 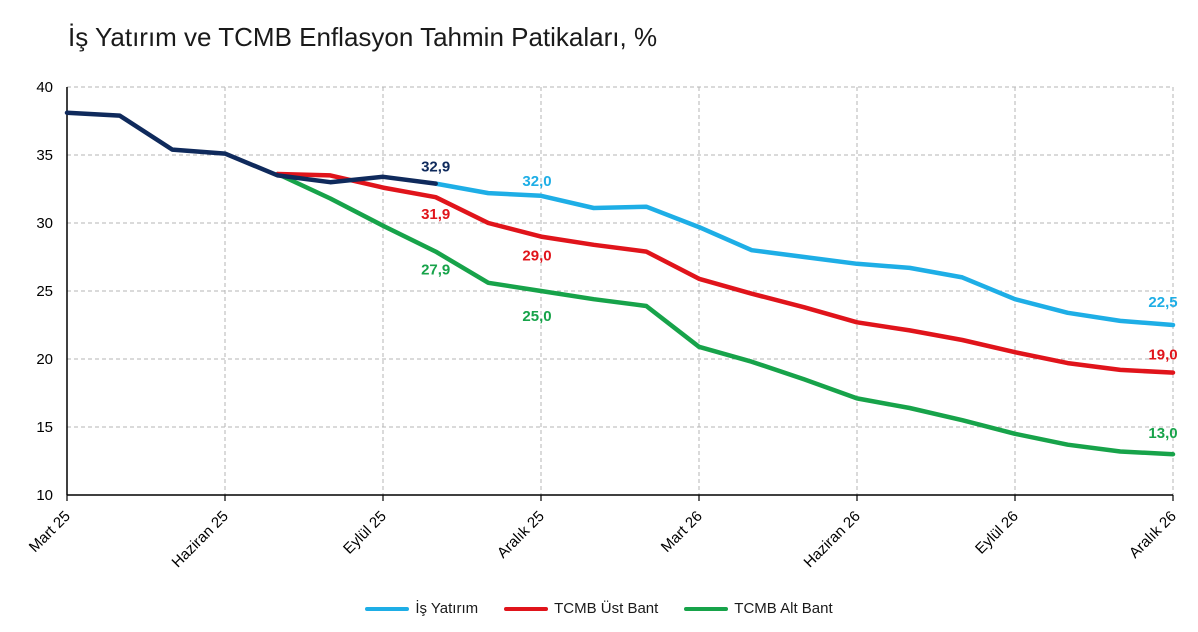 I want to click on data-label-8: 13,0, so click(x=1162, y=433).